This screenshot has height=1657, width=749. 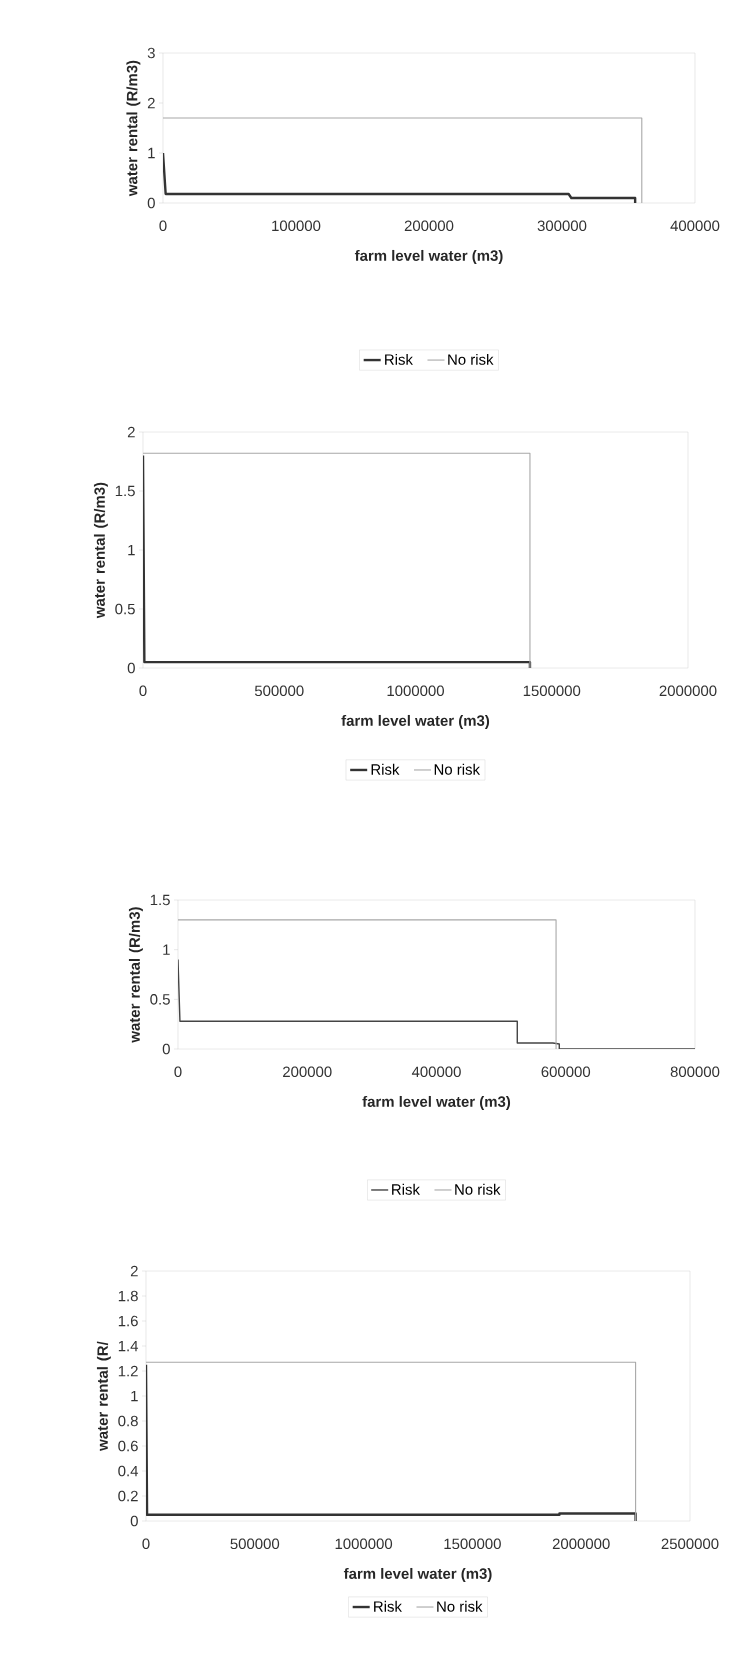 What do you see at coordinates (296, 226) in the screenshot?
I see `x-tick-label: 100000` at bounding box center [296, 226].